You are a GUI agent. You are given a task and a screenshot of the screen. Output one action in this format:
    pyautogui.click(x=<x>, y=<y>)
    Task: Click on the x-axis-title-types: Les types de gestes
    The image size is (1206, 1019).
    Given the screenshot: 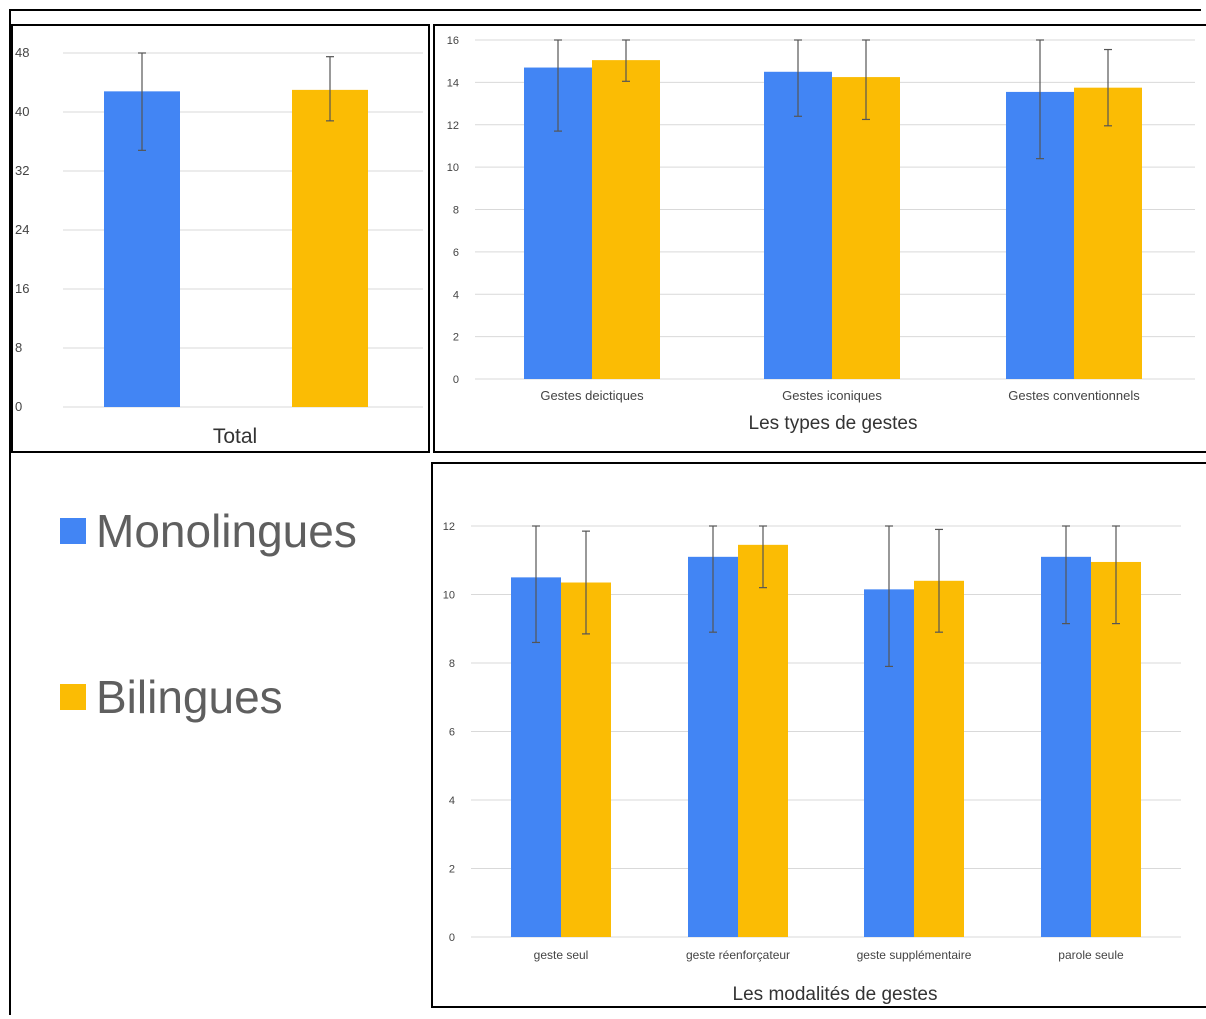 What is the action you would take?
    pyautogui.click(x=833, y=423)
    